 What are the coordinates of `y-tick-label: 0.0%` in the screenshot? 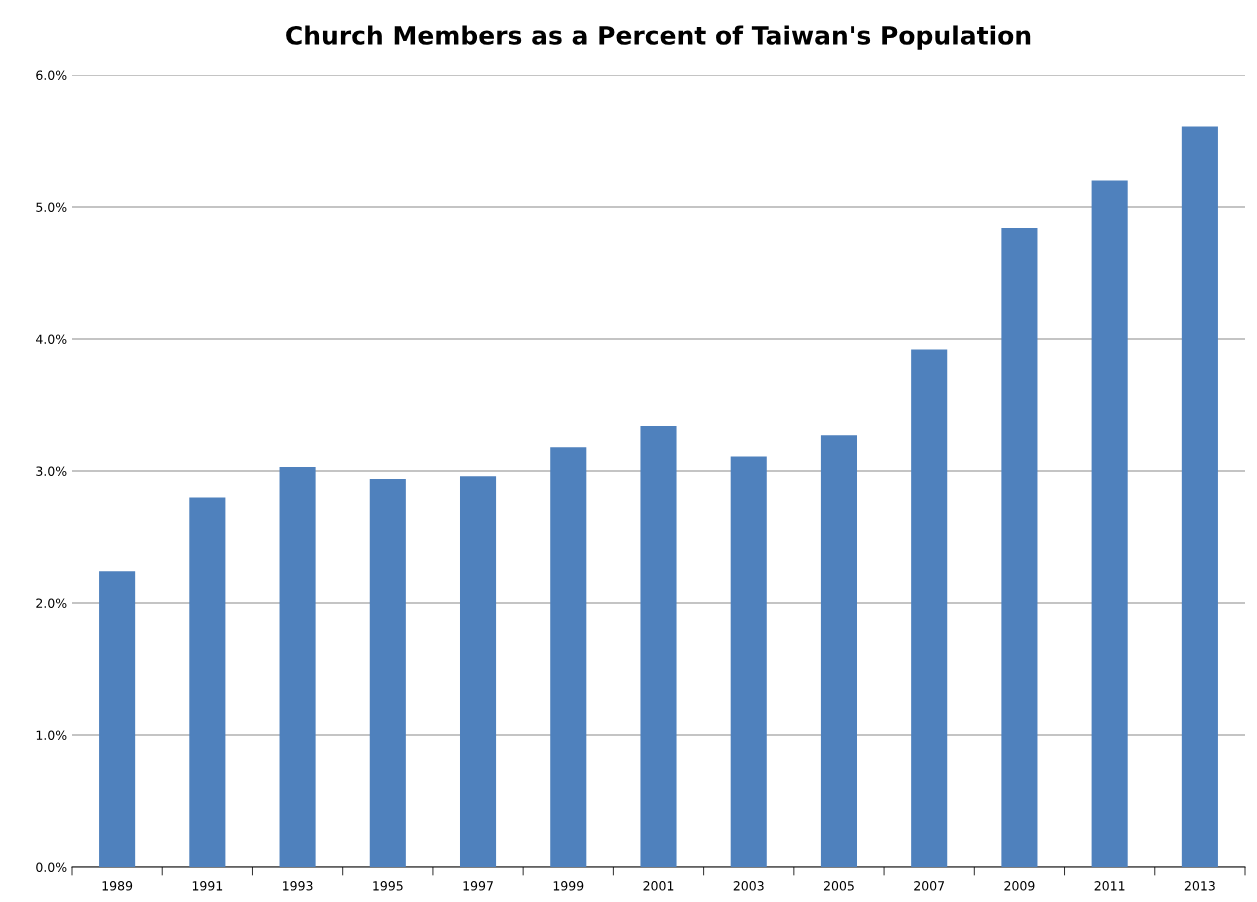 It's located at (51, 867).